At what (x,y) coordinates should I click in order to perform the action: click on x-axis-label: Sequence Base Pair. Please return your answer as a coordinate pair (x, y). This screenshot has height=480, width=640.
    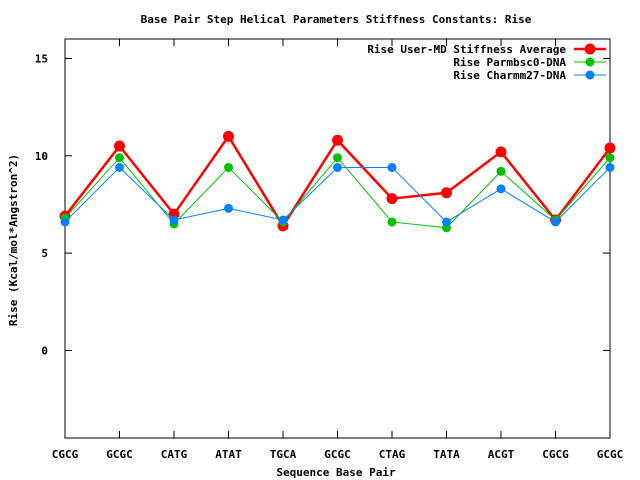
    Looking at the image, I should click on (336, 472).